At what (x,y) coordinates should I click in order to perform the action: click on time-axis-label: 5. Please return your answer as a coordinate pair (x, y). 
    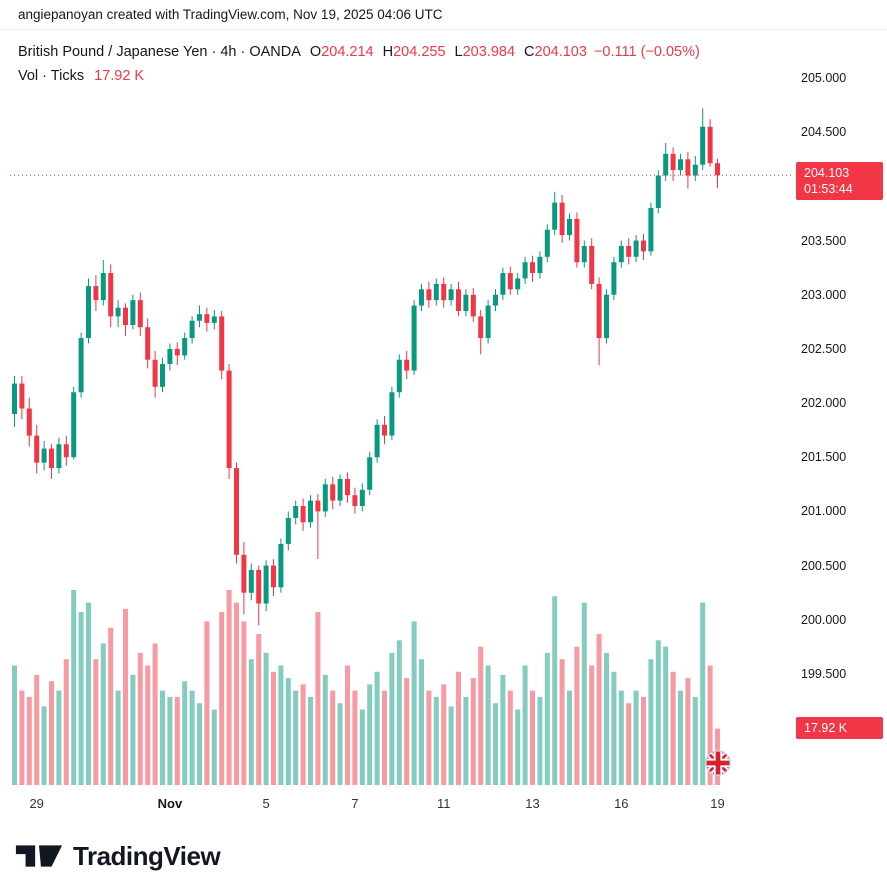
    Looking at the image, I should click on (266, 803).